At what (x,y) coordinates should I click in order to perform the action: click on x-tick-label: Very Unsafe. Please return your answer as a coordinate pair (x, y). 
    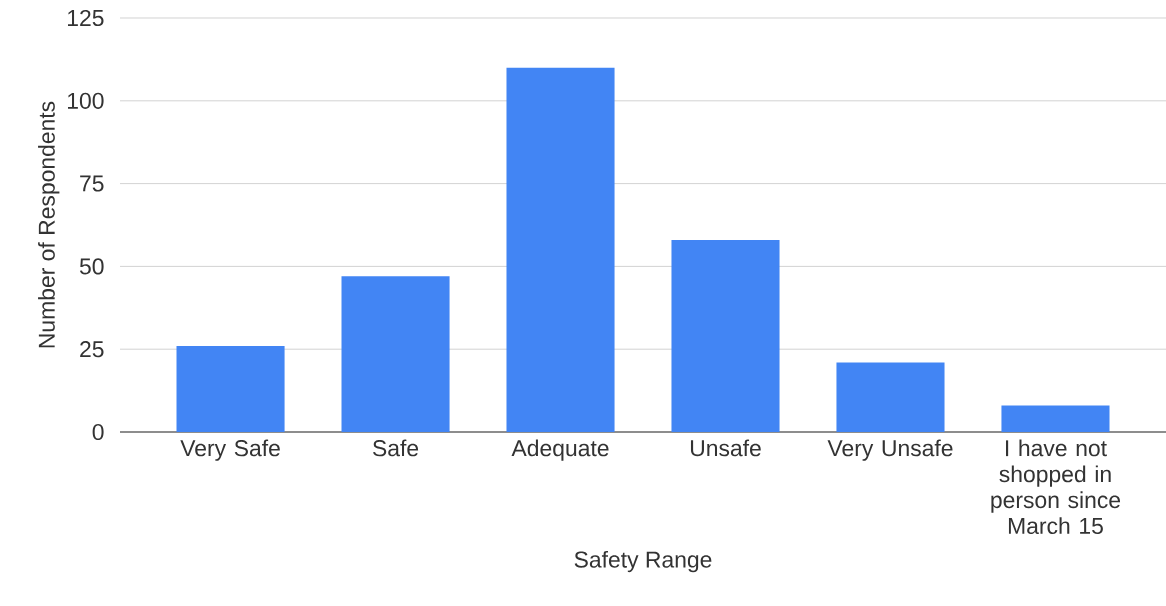
    Looking at the image, I should click on (890, 450).